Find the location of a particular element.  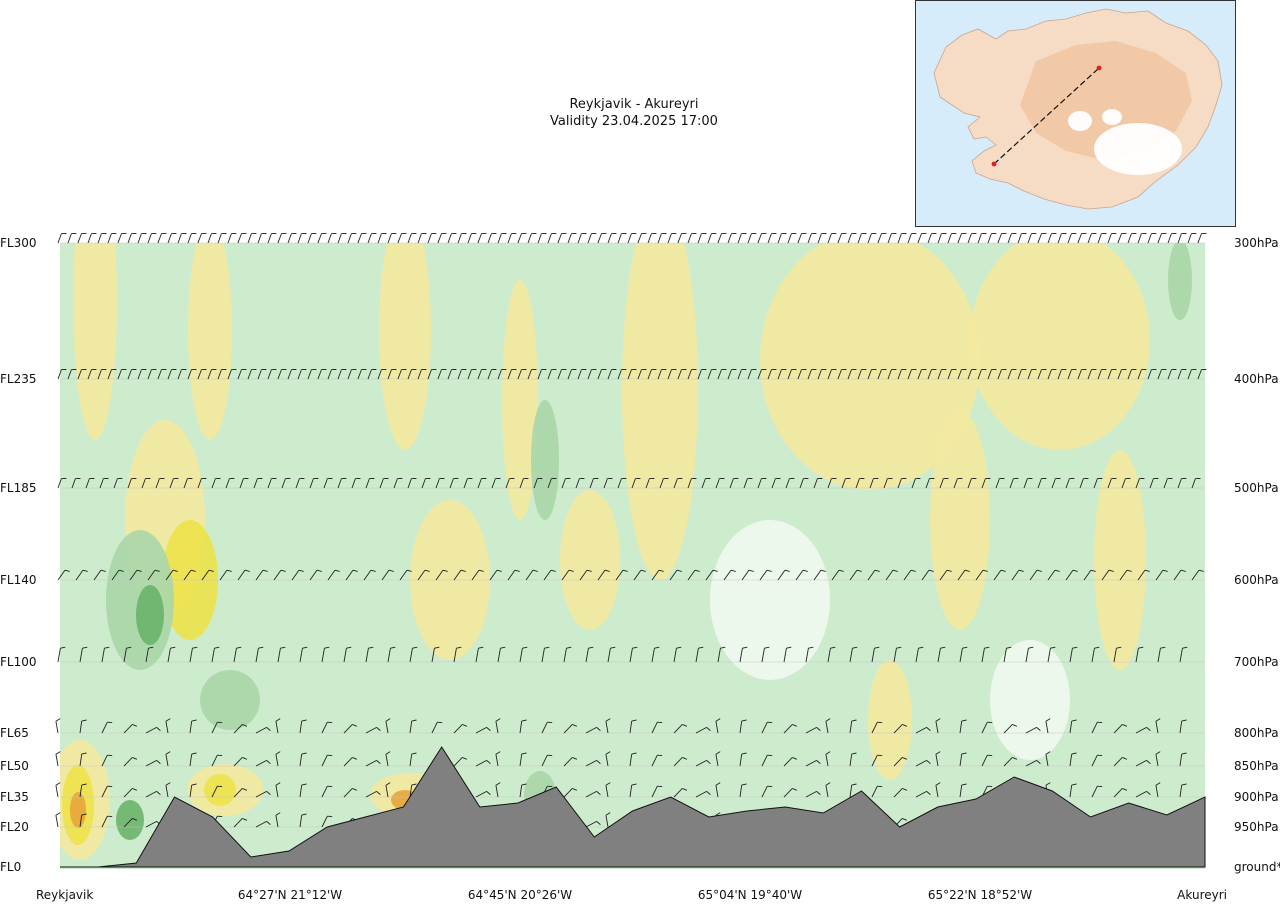

fl-tick-FL140: FL140 is located at coordinates (18, 580).